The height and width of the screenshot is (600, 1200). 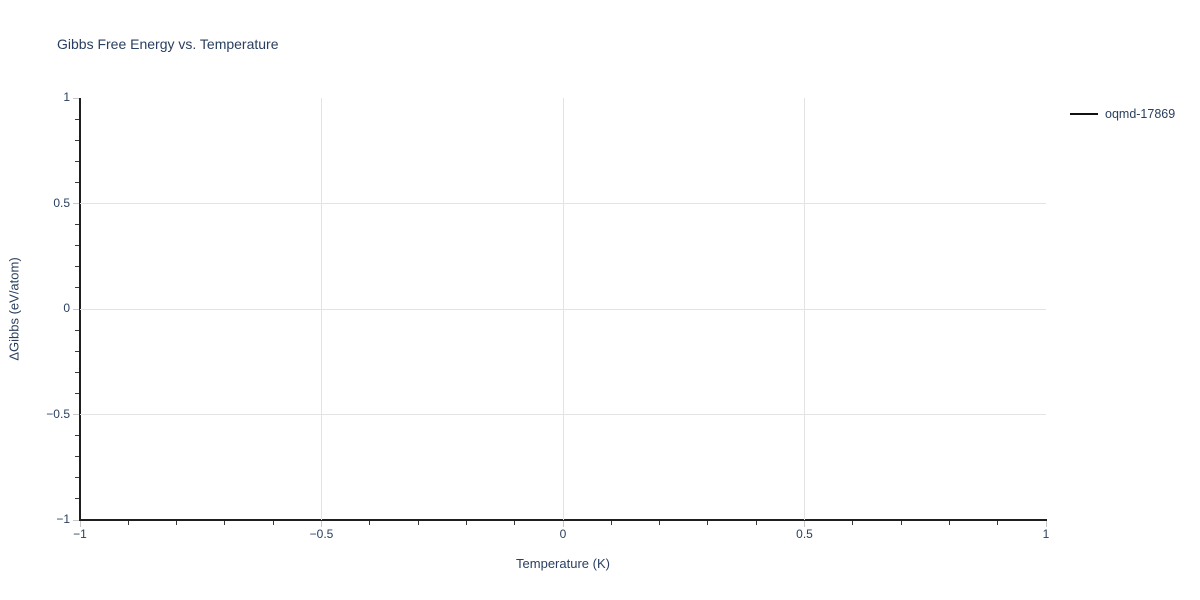 What do you see at coordinates (168, 44) in the screenshot?
I see `chart-title: Gibbs Free Energy vs. Temperature` at bounding box center [168, 44].